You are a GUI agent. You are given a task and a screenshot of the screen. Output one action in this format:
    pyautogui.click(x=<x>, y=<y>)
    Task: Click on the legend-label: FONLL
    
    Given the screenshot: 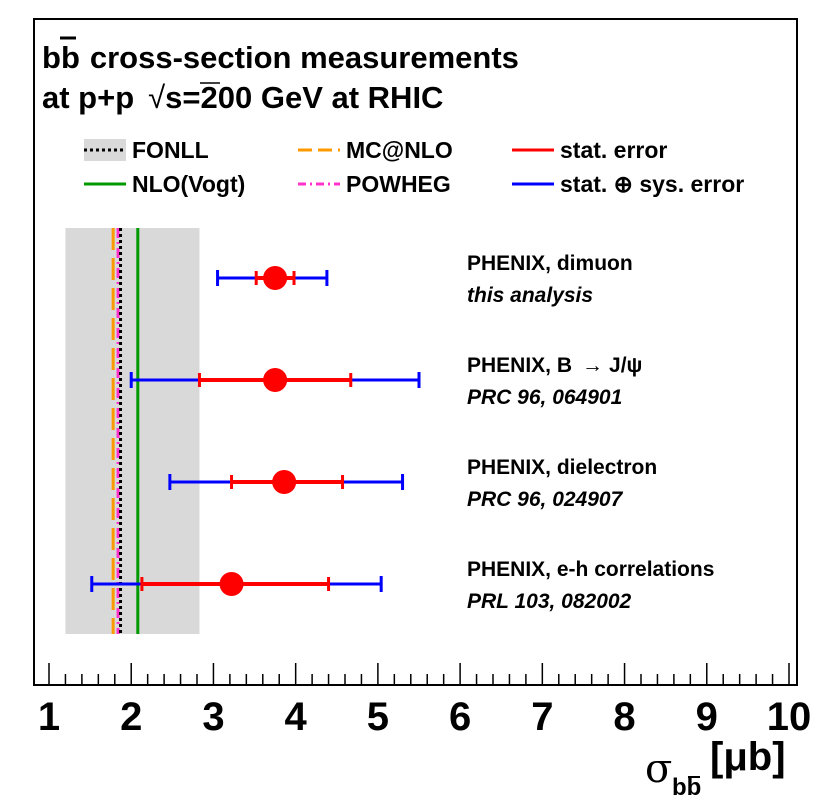 What is the action you would take?
    pyautogui.click(x=170, y=150)
    